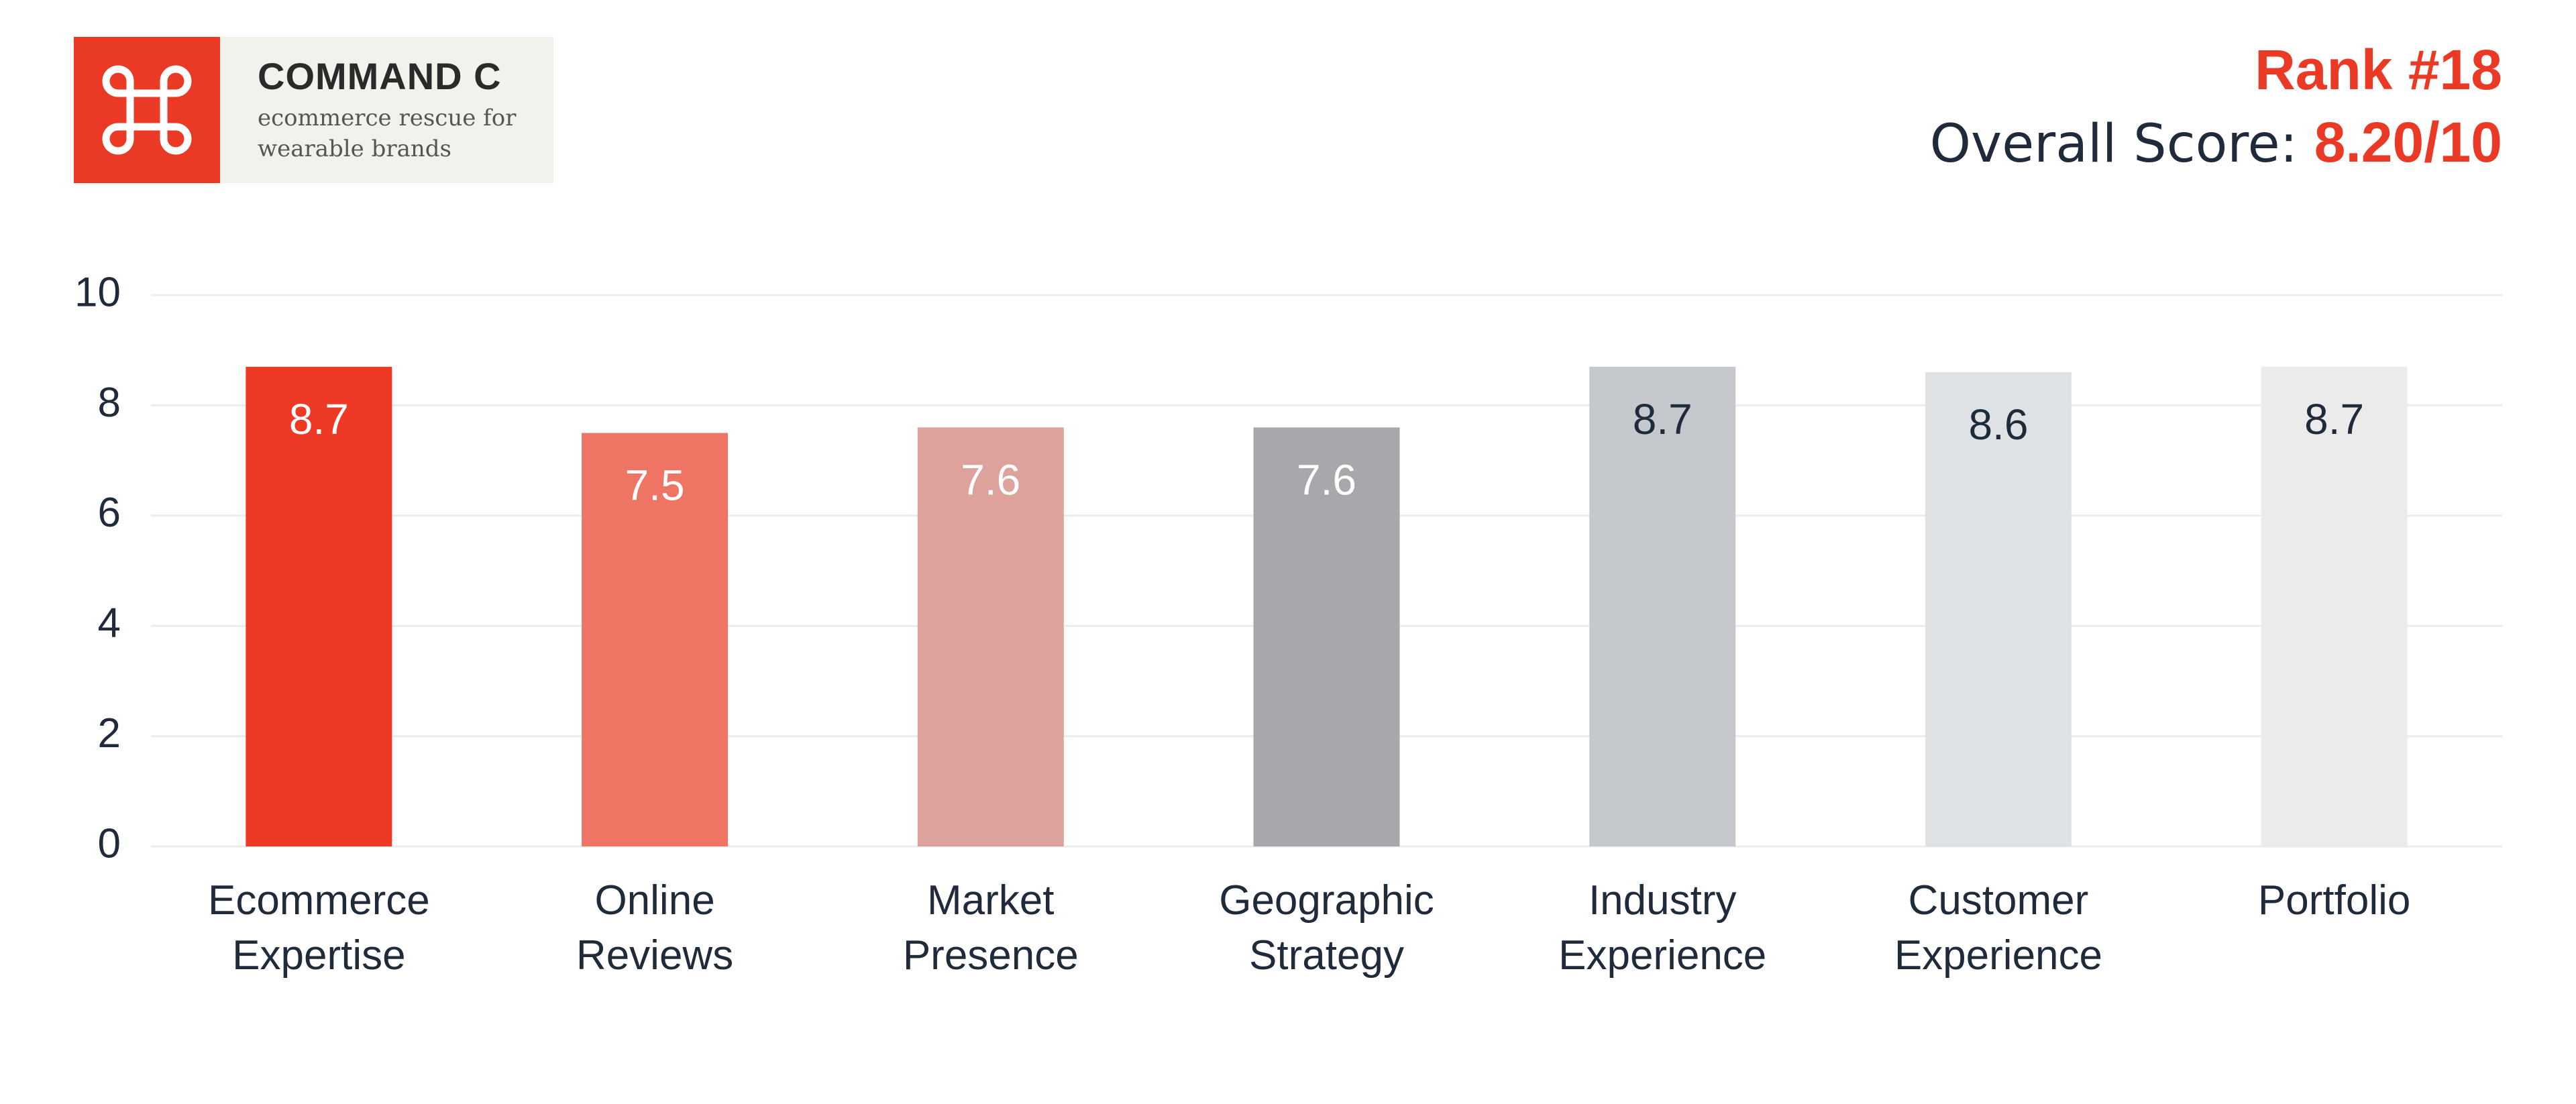 The image size is (2576, 1104). Describe the element at coordinates (990, 900) in the screenshot. I see `category-label: Market` at that location.